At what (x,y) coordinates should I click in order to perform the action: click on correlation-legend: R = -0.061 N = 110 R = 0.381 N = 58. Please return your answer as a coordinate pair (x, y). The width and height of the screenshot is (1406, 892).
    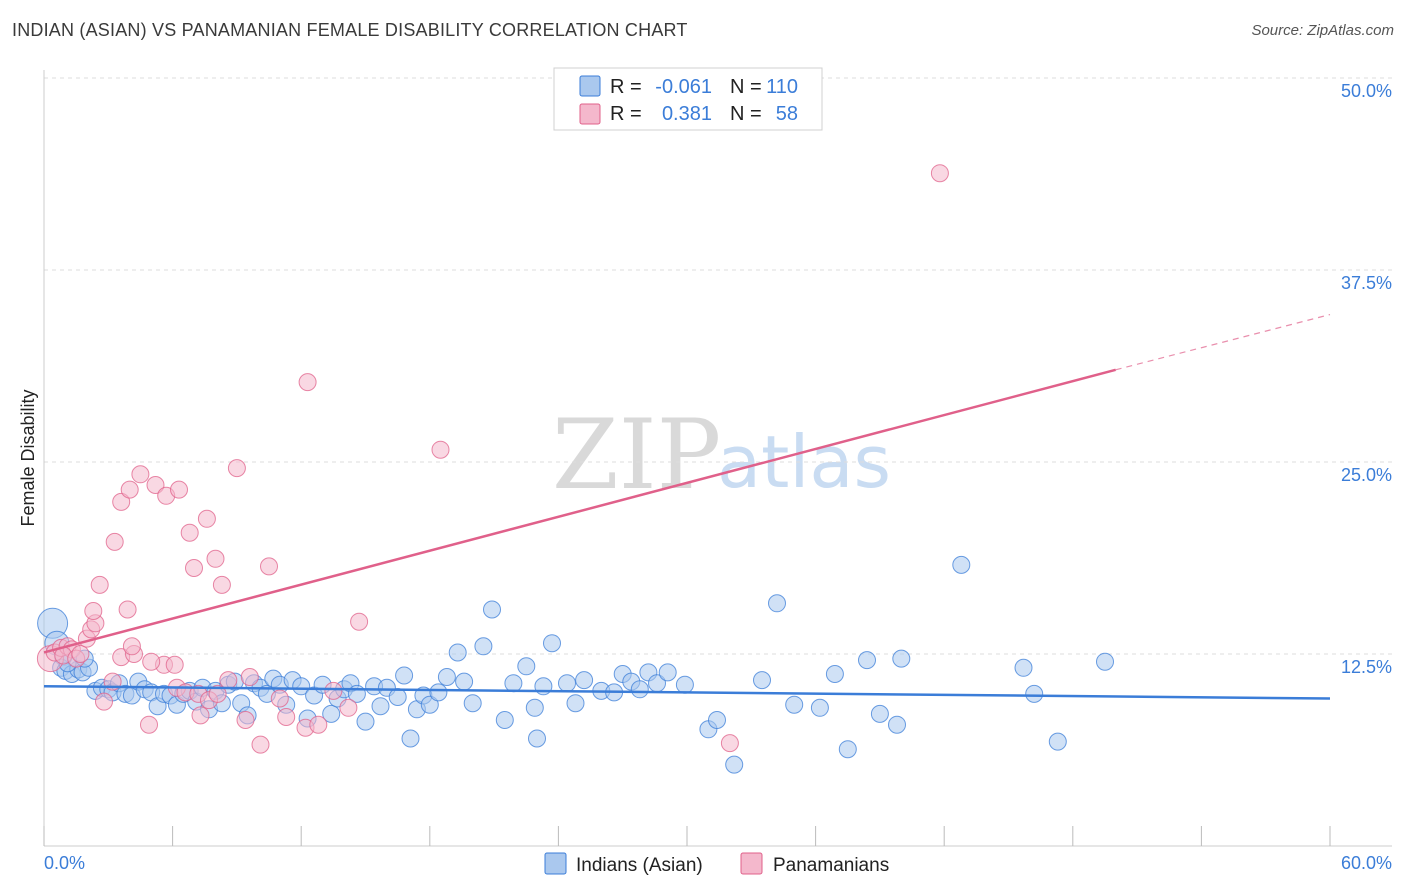
    Looking at the image, I should click on (688, 99).